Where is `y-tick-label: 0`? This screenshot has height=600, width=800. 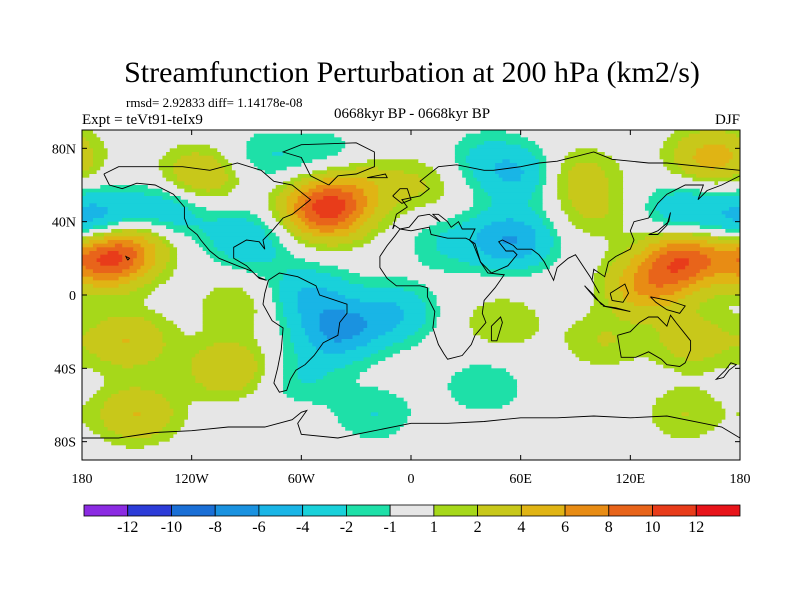
y-tick-label: 0 is located at coordinates (72, 296).